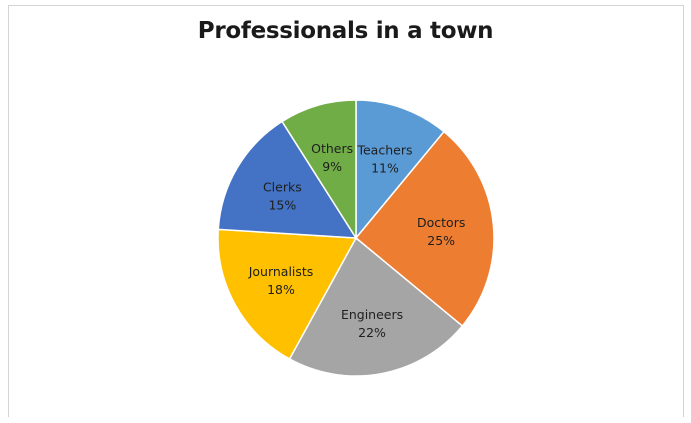  I want to click on chart-title: Professionals in a town, so click(345, 31).